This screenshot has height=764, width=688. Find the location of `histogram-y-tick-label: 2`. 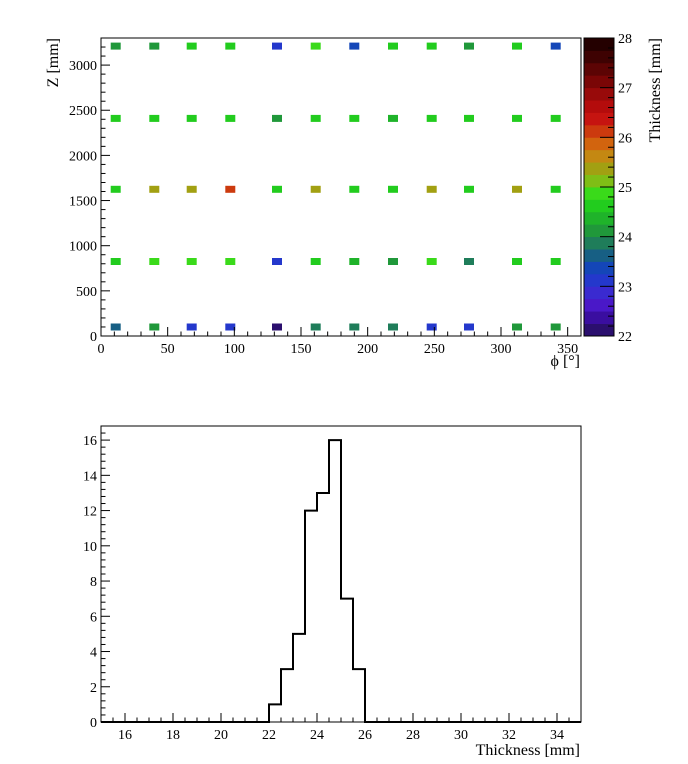

histogram-y-tick-label: 2 is located at coordinates (93, 688).